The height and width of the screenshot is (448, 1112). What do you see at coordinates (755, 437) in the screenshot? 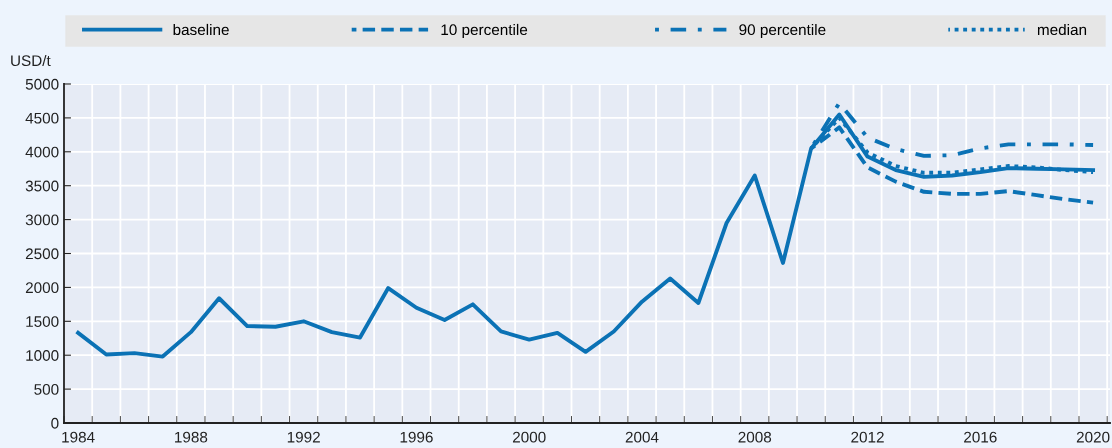
I see `x-tick-label: 2008` at bounding box center [755, 437].